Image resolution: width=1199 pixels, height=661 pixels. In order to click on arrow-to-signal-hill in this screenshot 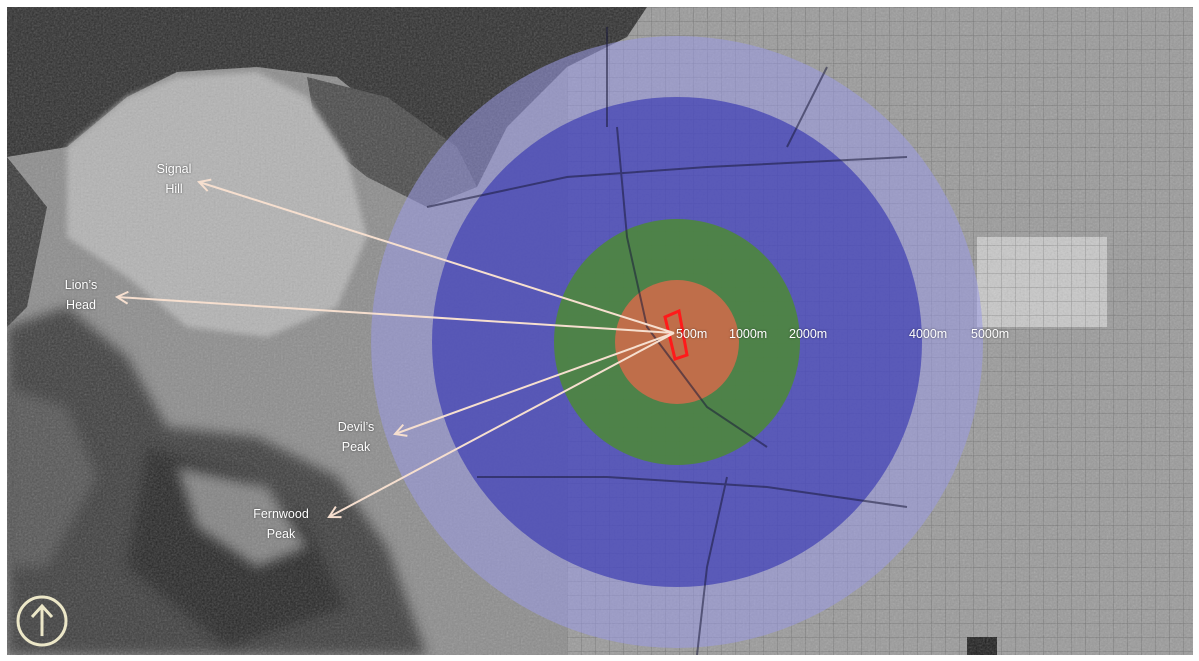, I will do `click(437, 258)`.